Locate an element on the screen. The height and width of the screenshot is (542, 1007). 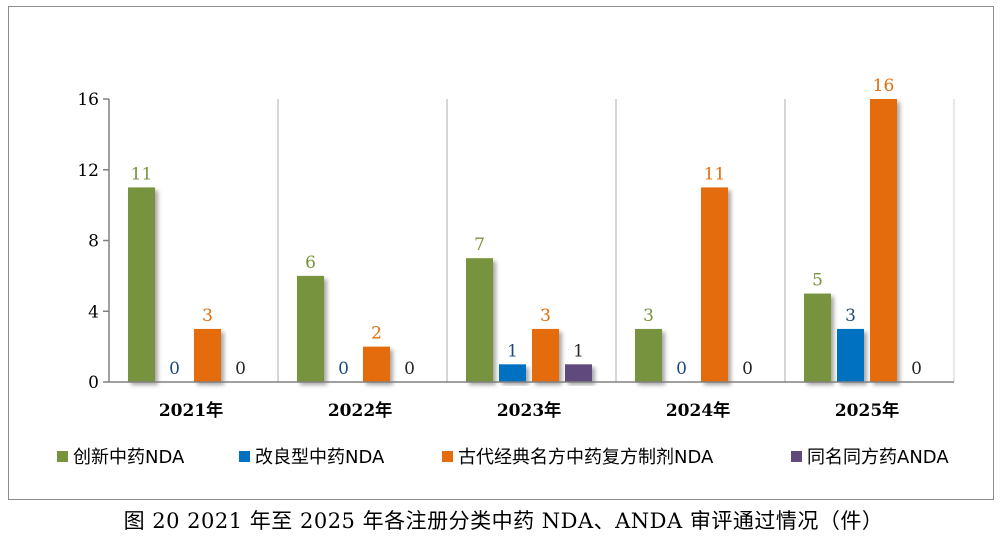
data-label: 6 is located at coordinates (310, 263).